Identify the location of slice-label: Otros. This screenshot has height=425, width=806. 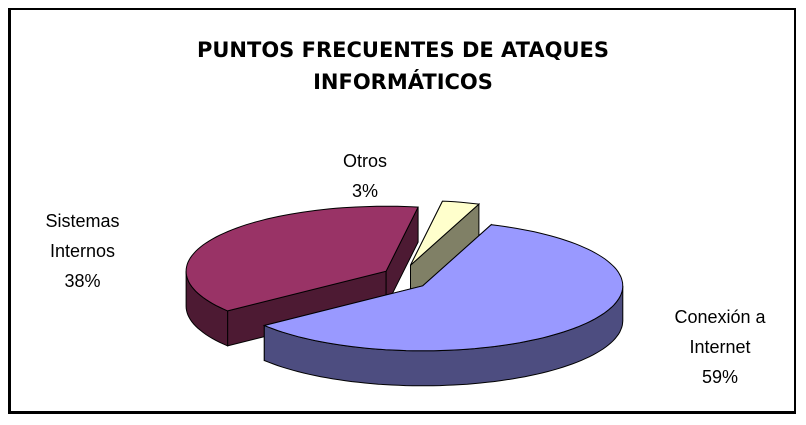
(364, 161).